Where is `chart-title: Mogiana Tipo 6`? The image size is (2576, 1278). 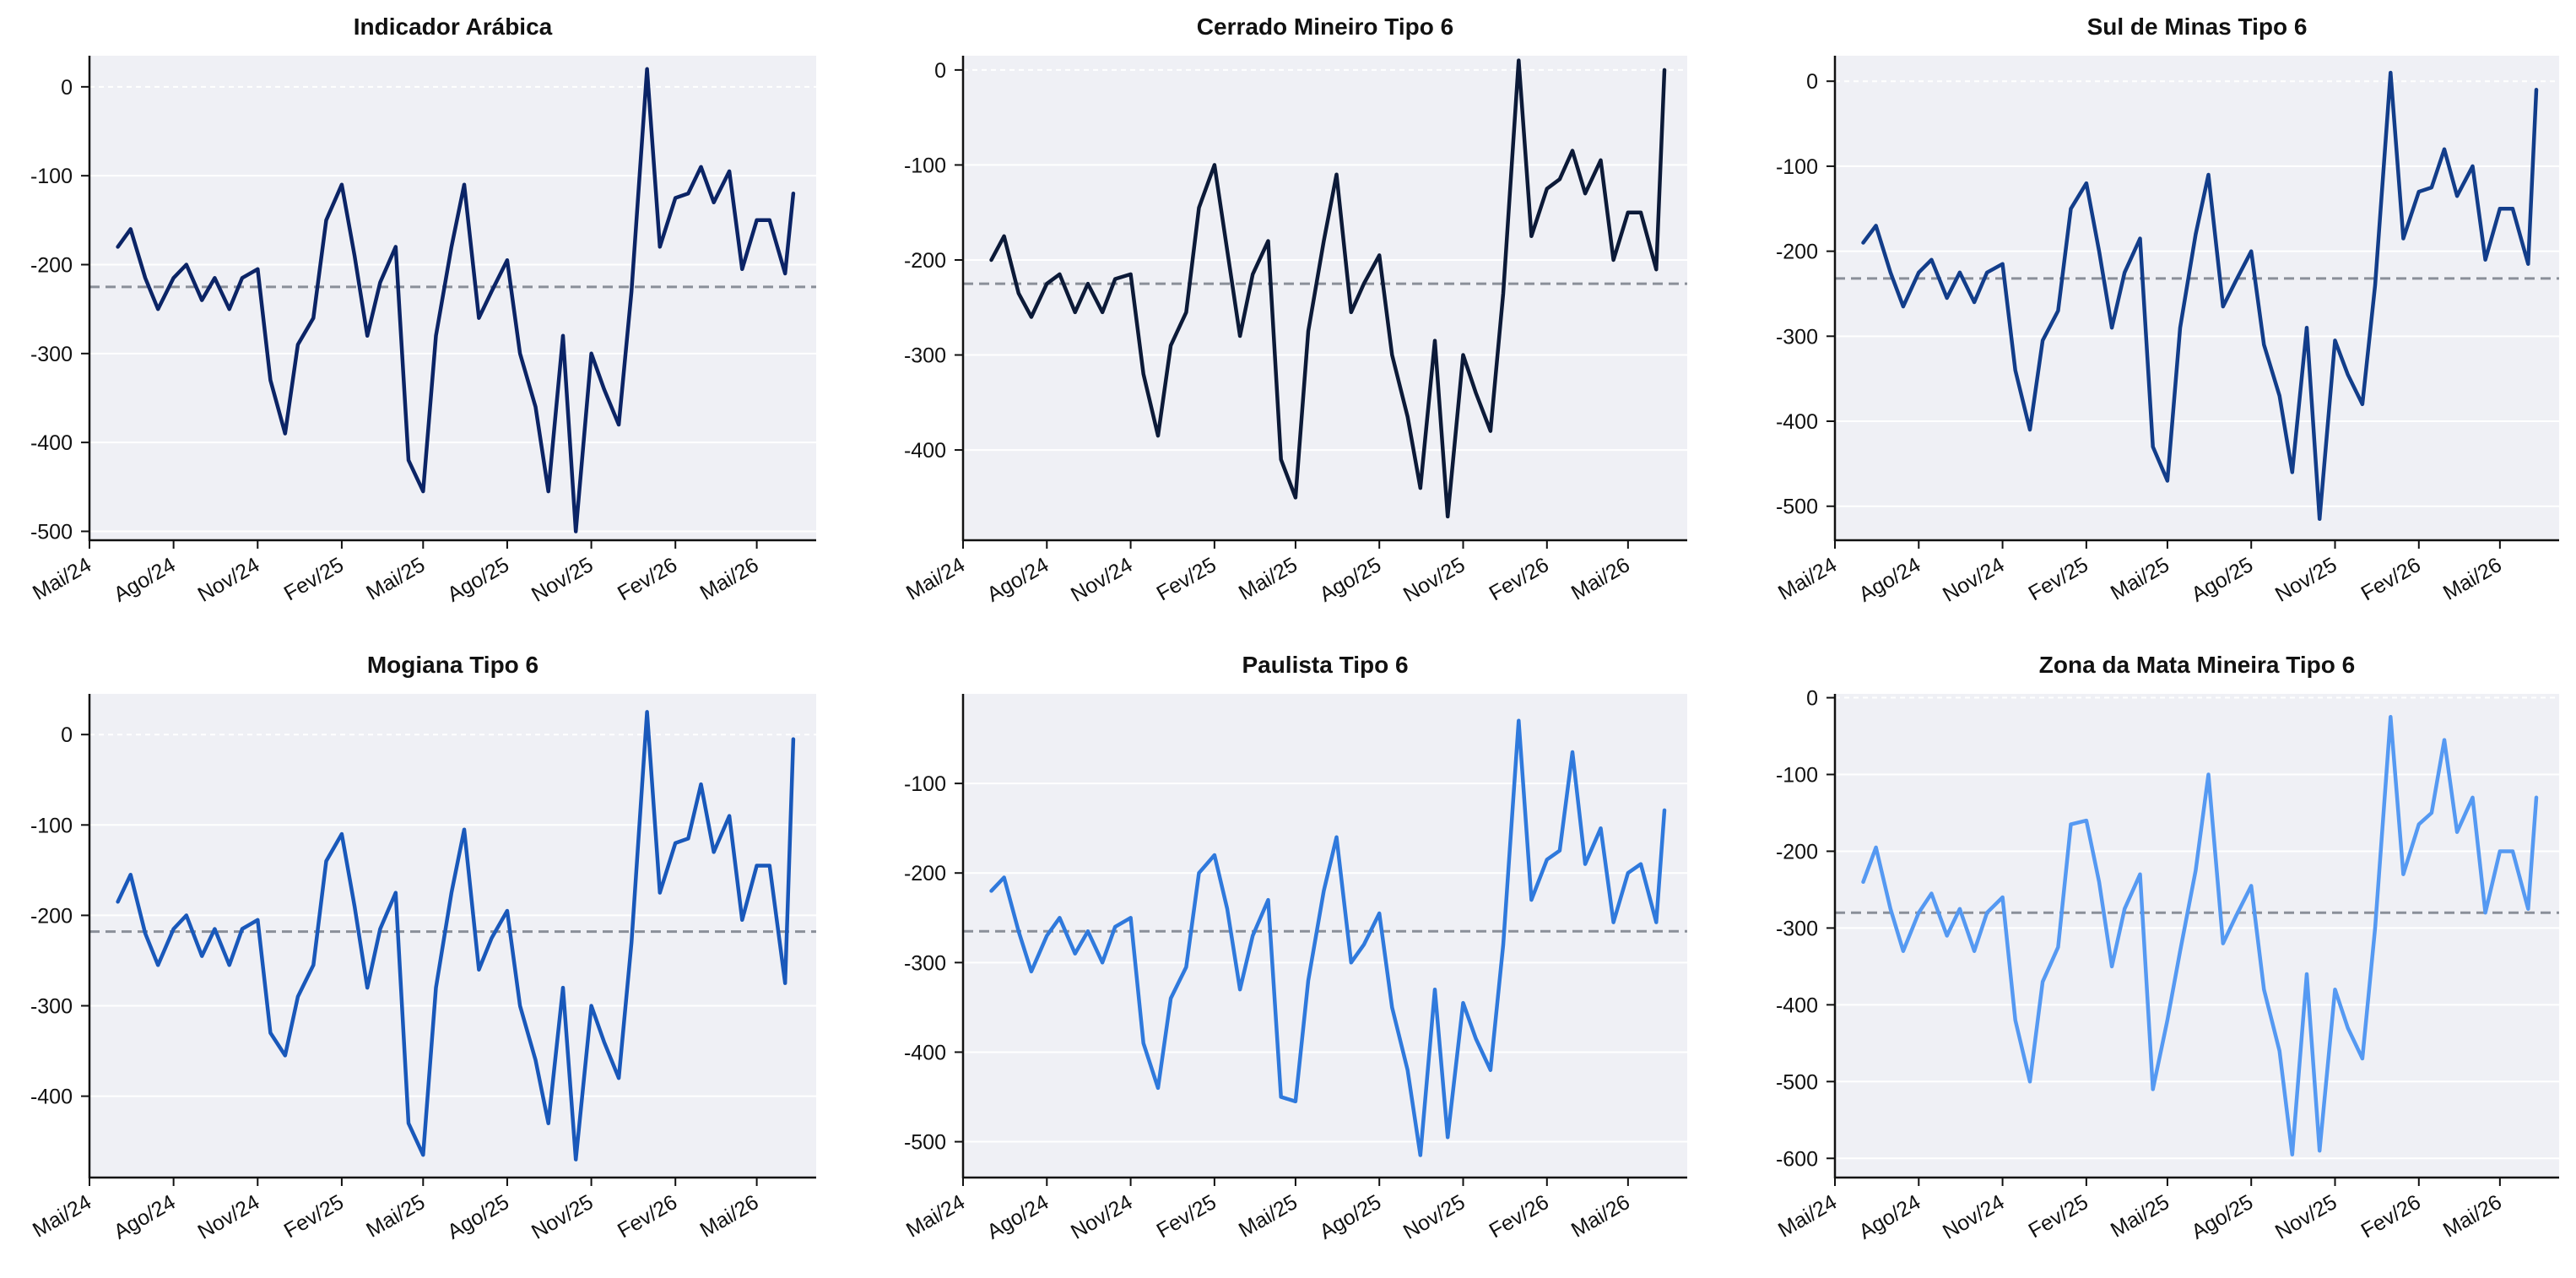
chart-title: Mogiana Tipo 6 is located at coordinates (453, 665).